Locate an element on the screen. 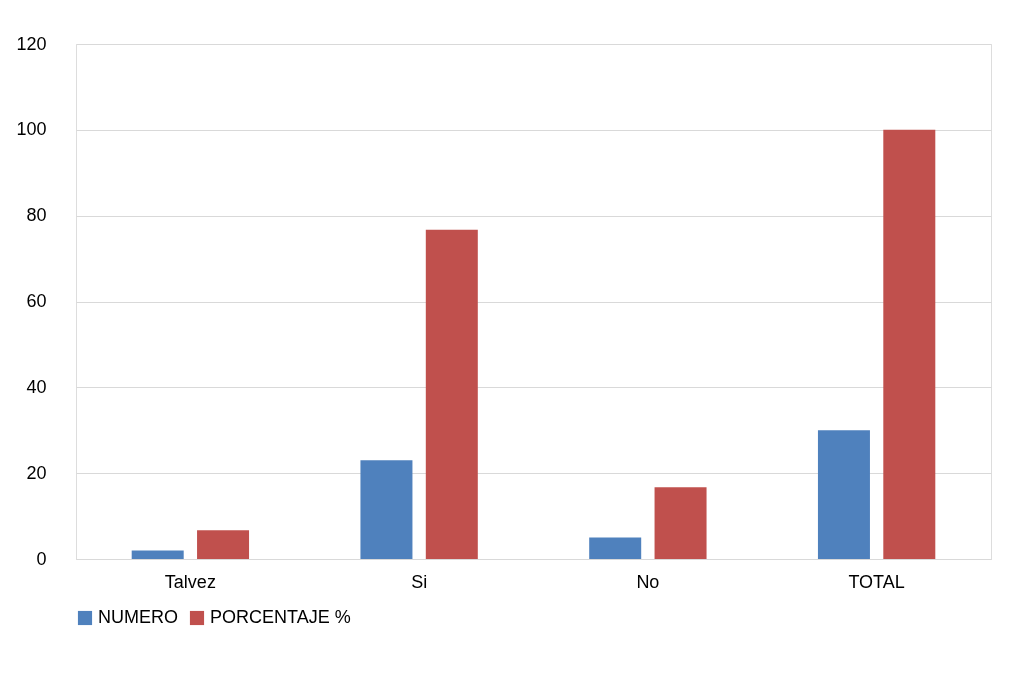 Image resolution: width=1025 pixels, height=680 pixels. y-tick-label: 20 is located at coordinates (36, 472).